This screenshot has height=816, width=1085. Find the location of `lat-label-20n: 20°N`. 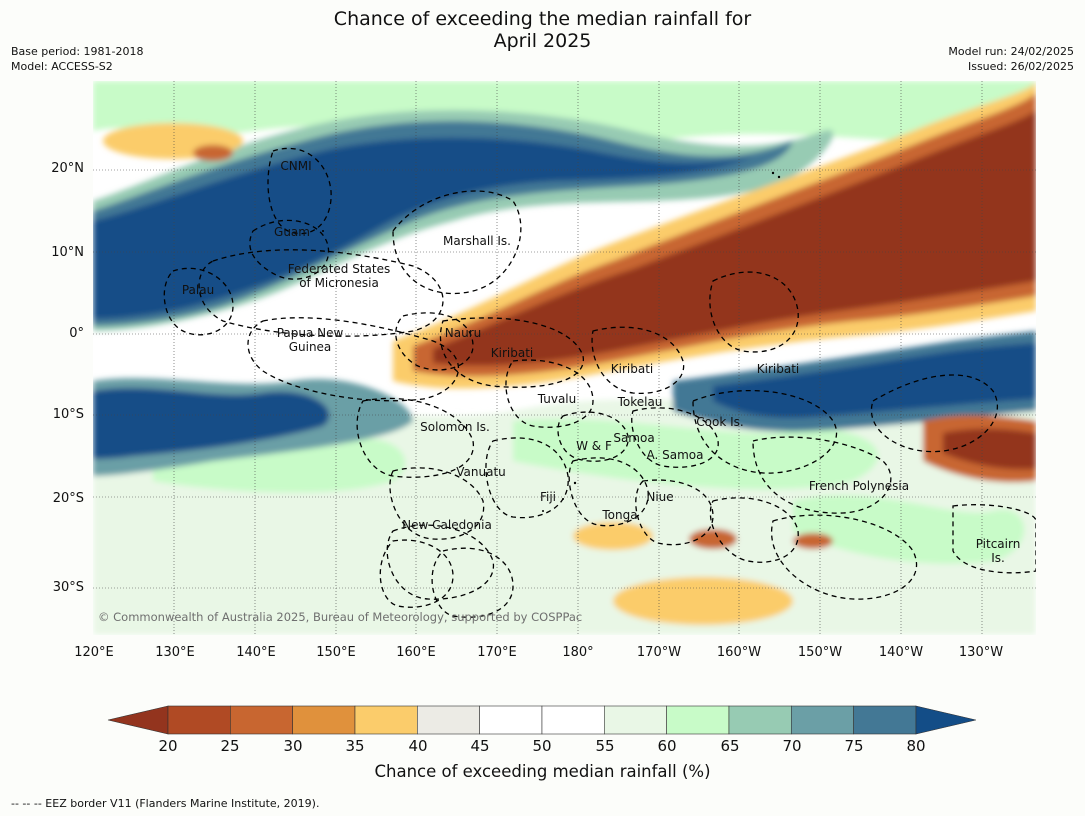

lat-label-20n: 20°N is located at coordinates (67, 168).